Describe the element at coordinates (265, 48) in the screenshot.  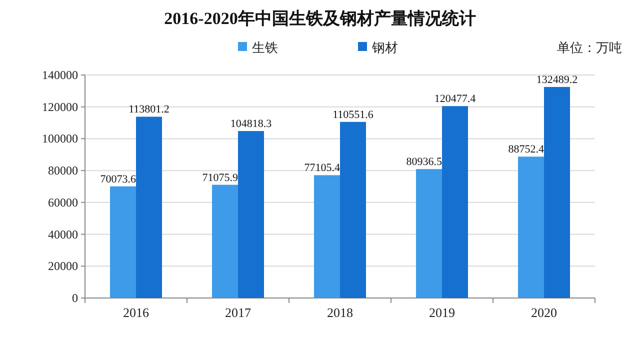
I see `legend-label: 生铁` at that location.